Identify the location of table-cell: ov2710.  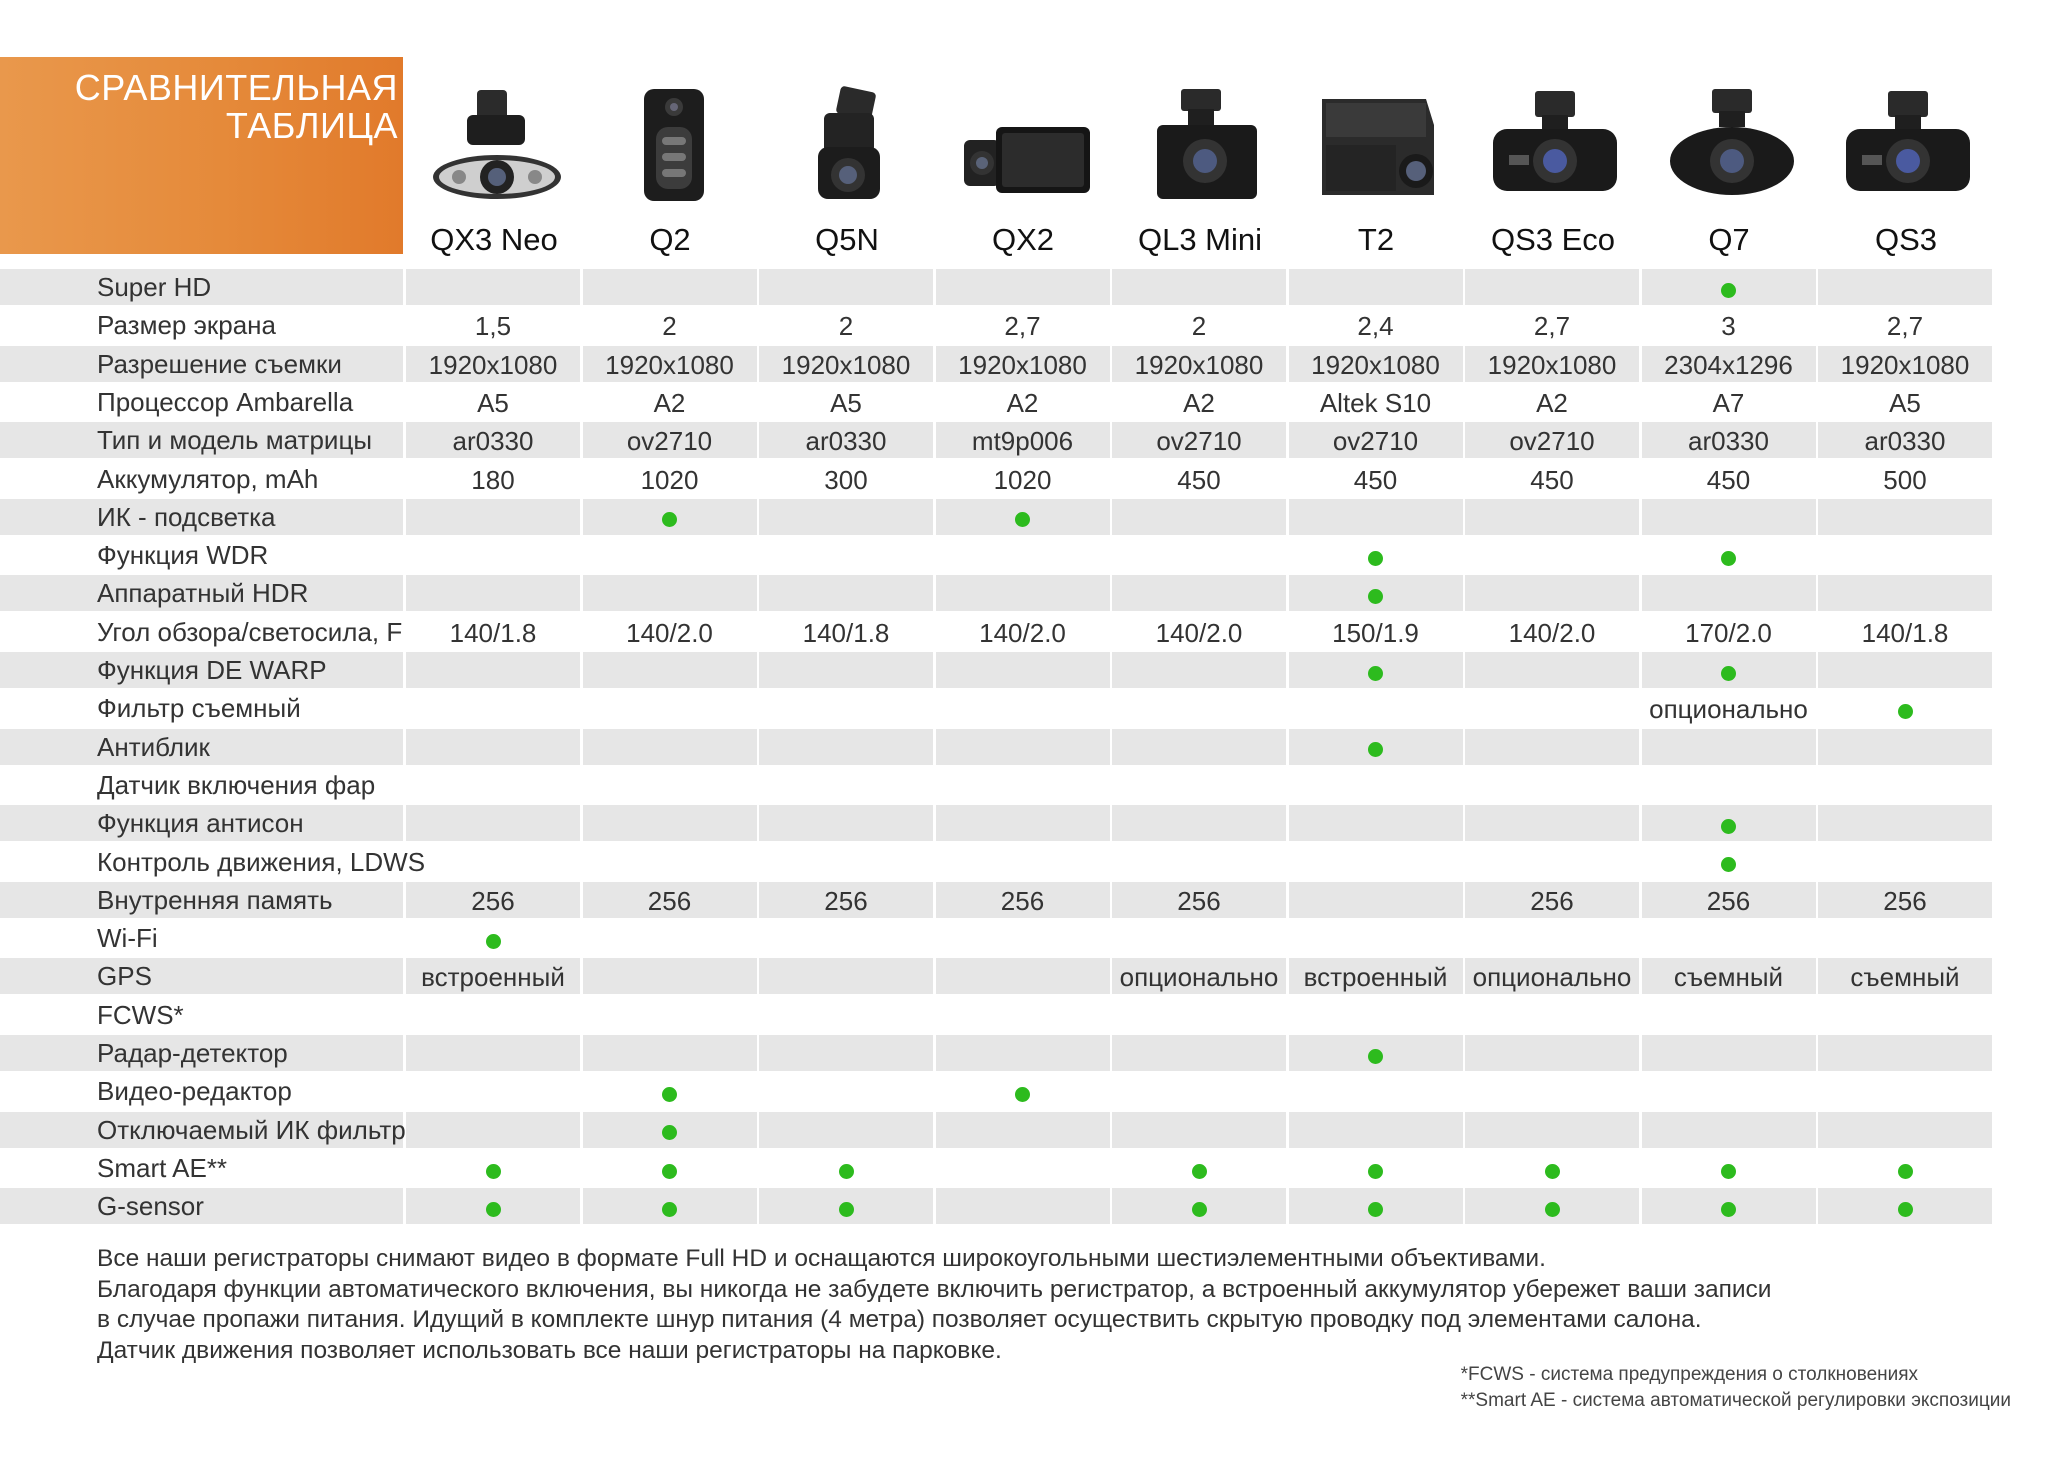
(1552, 440).